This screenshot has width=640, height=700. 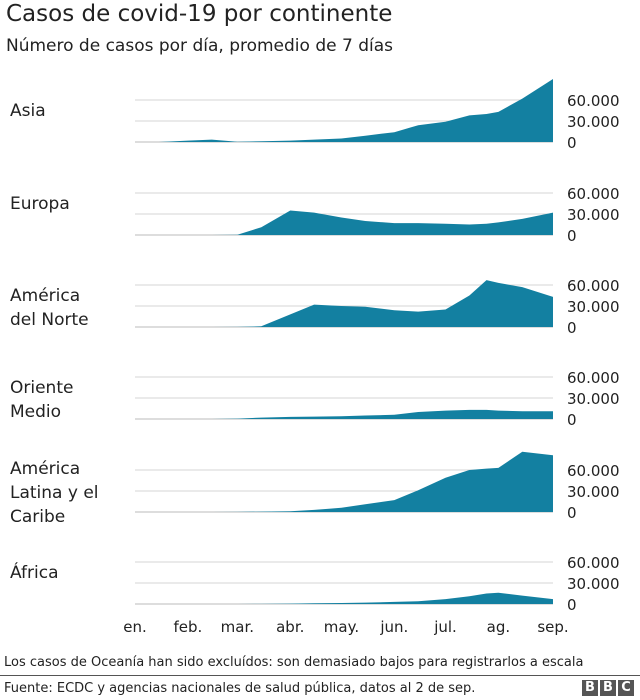 I want to click on panel-label: África, so click(x=34, y=573).